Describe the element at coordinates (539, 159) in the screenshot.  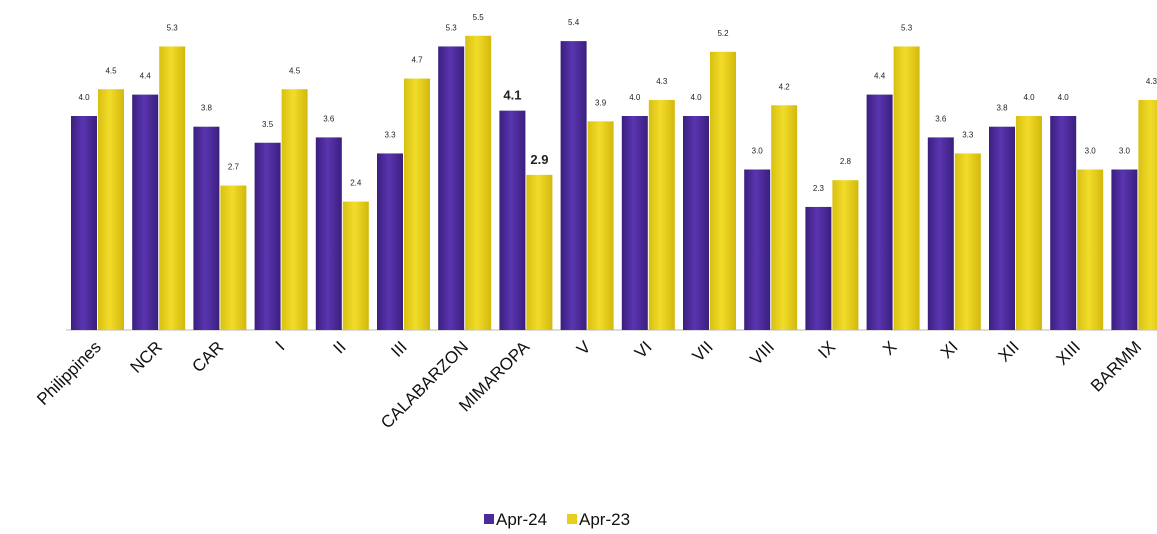
I see `value-label-mimaropa-apr-23: 2.9` at that location.